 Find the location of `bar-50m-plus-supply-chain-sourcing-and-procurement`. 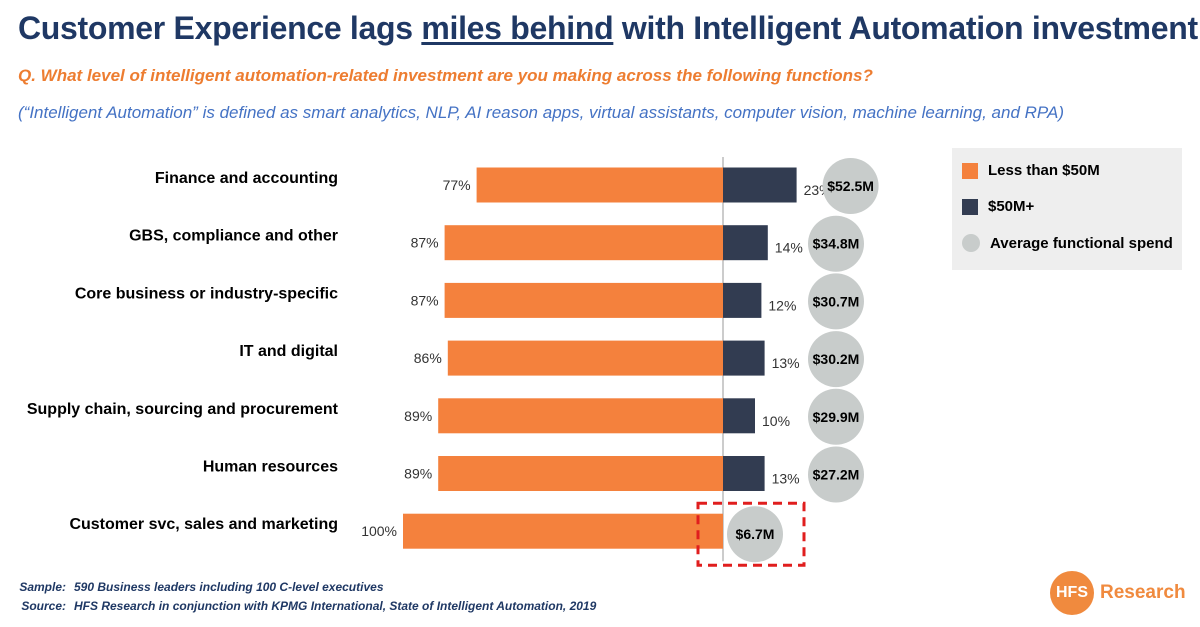

bar-50m-plus-supply-chain-sourcing-and-procurement is located at coordinates (739, 416).